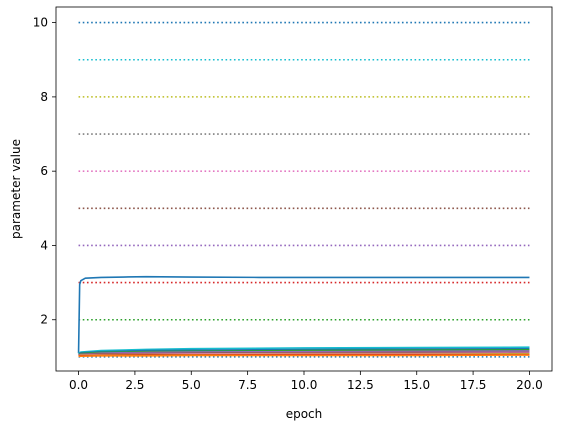 This screenshot has width=562, height=432. What do you see at coordinates (44, 320) in the screenshot?
I see `y-tick-label-0: 2` at bounding box center [44, 320].